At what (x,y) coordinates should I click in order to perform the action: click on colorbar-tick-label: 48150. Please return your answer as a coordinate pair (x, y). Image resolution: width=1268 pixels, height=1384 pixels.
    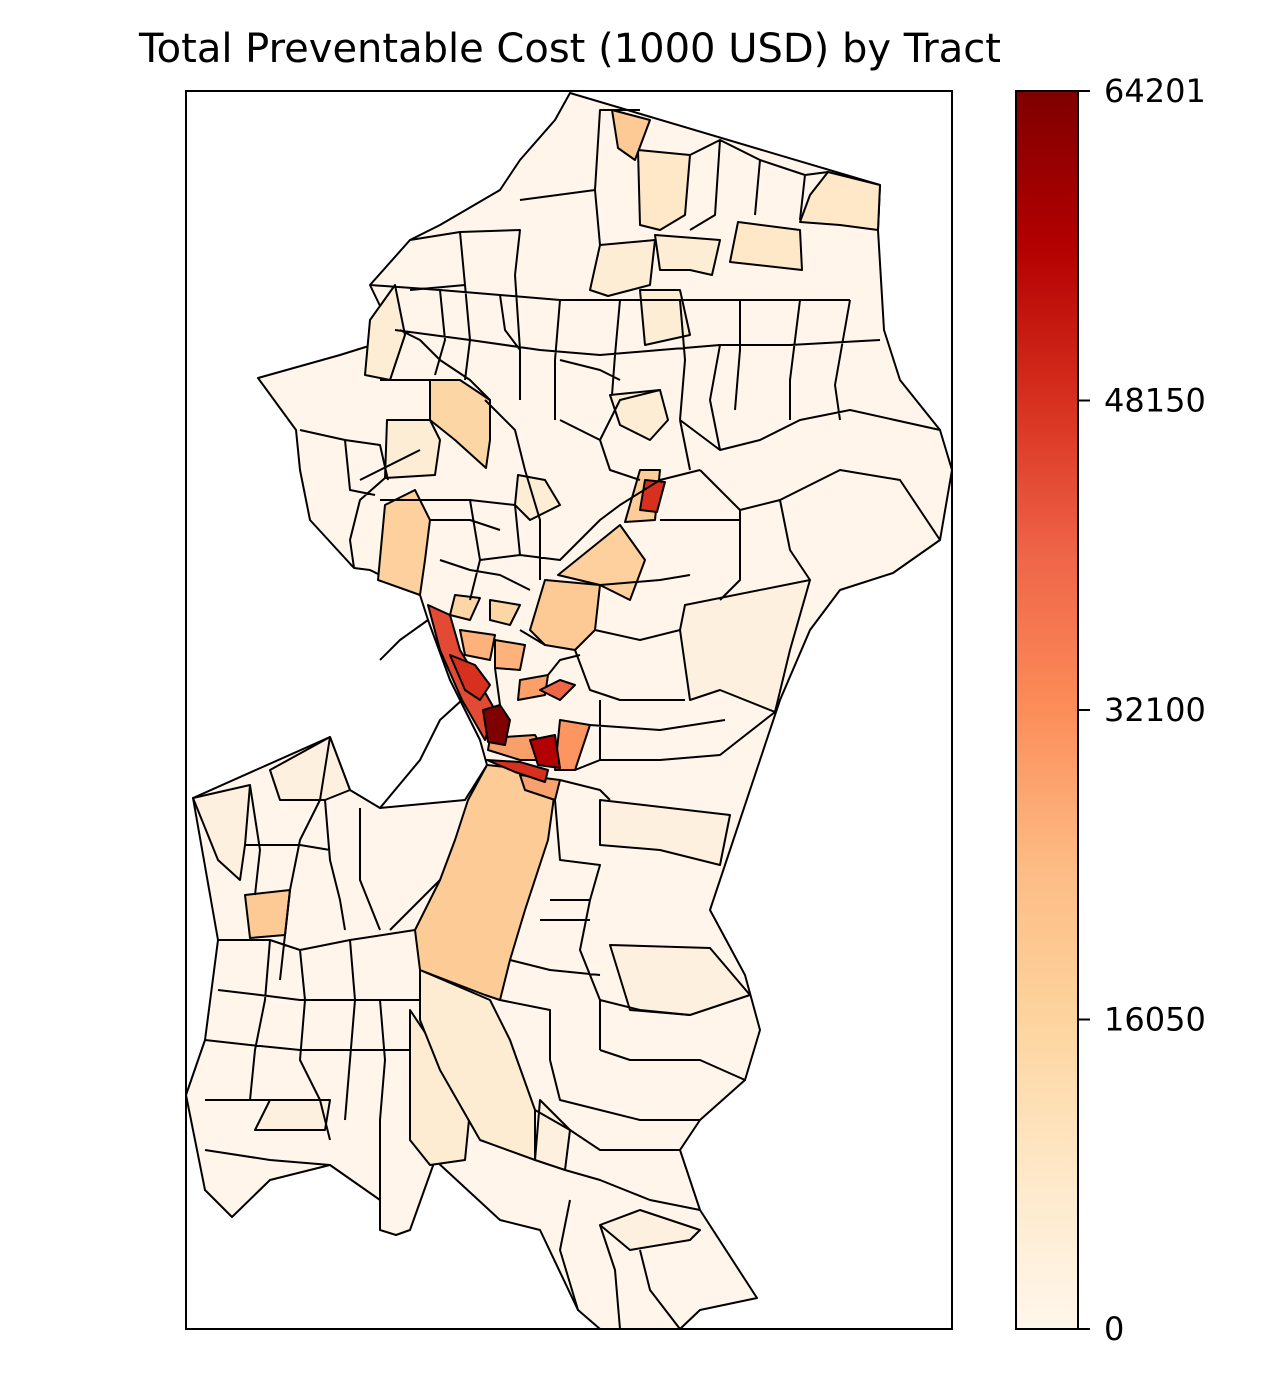
    Looking at the image, I should click on (1155, 401).